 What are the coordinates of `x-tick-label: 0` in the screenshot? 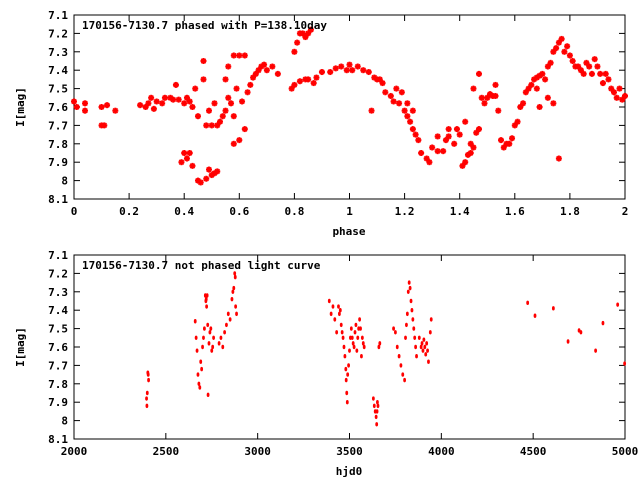 It's located at (74, 211).